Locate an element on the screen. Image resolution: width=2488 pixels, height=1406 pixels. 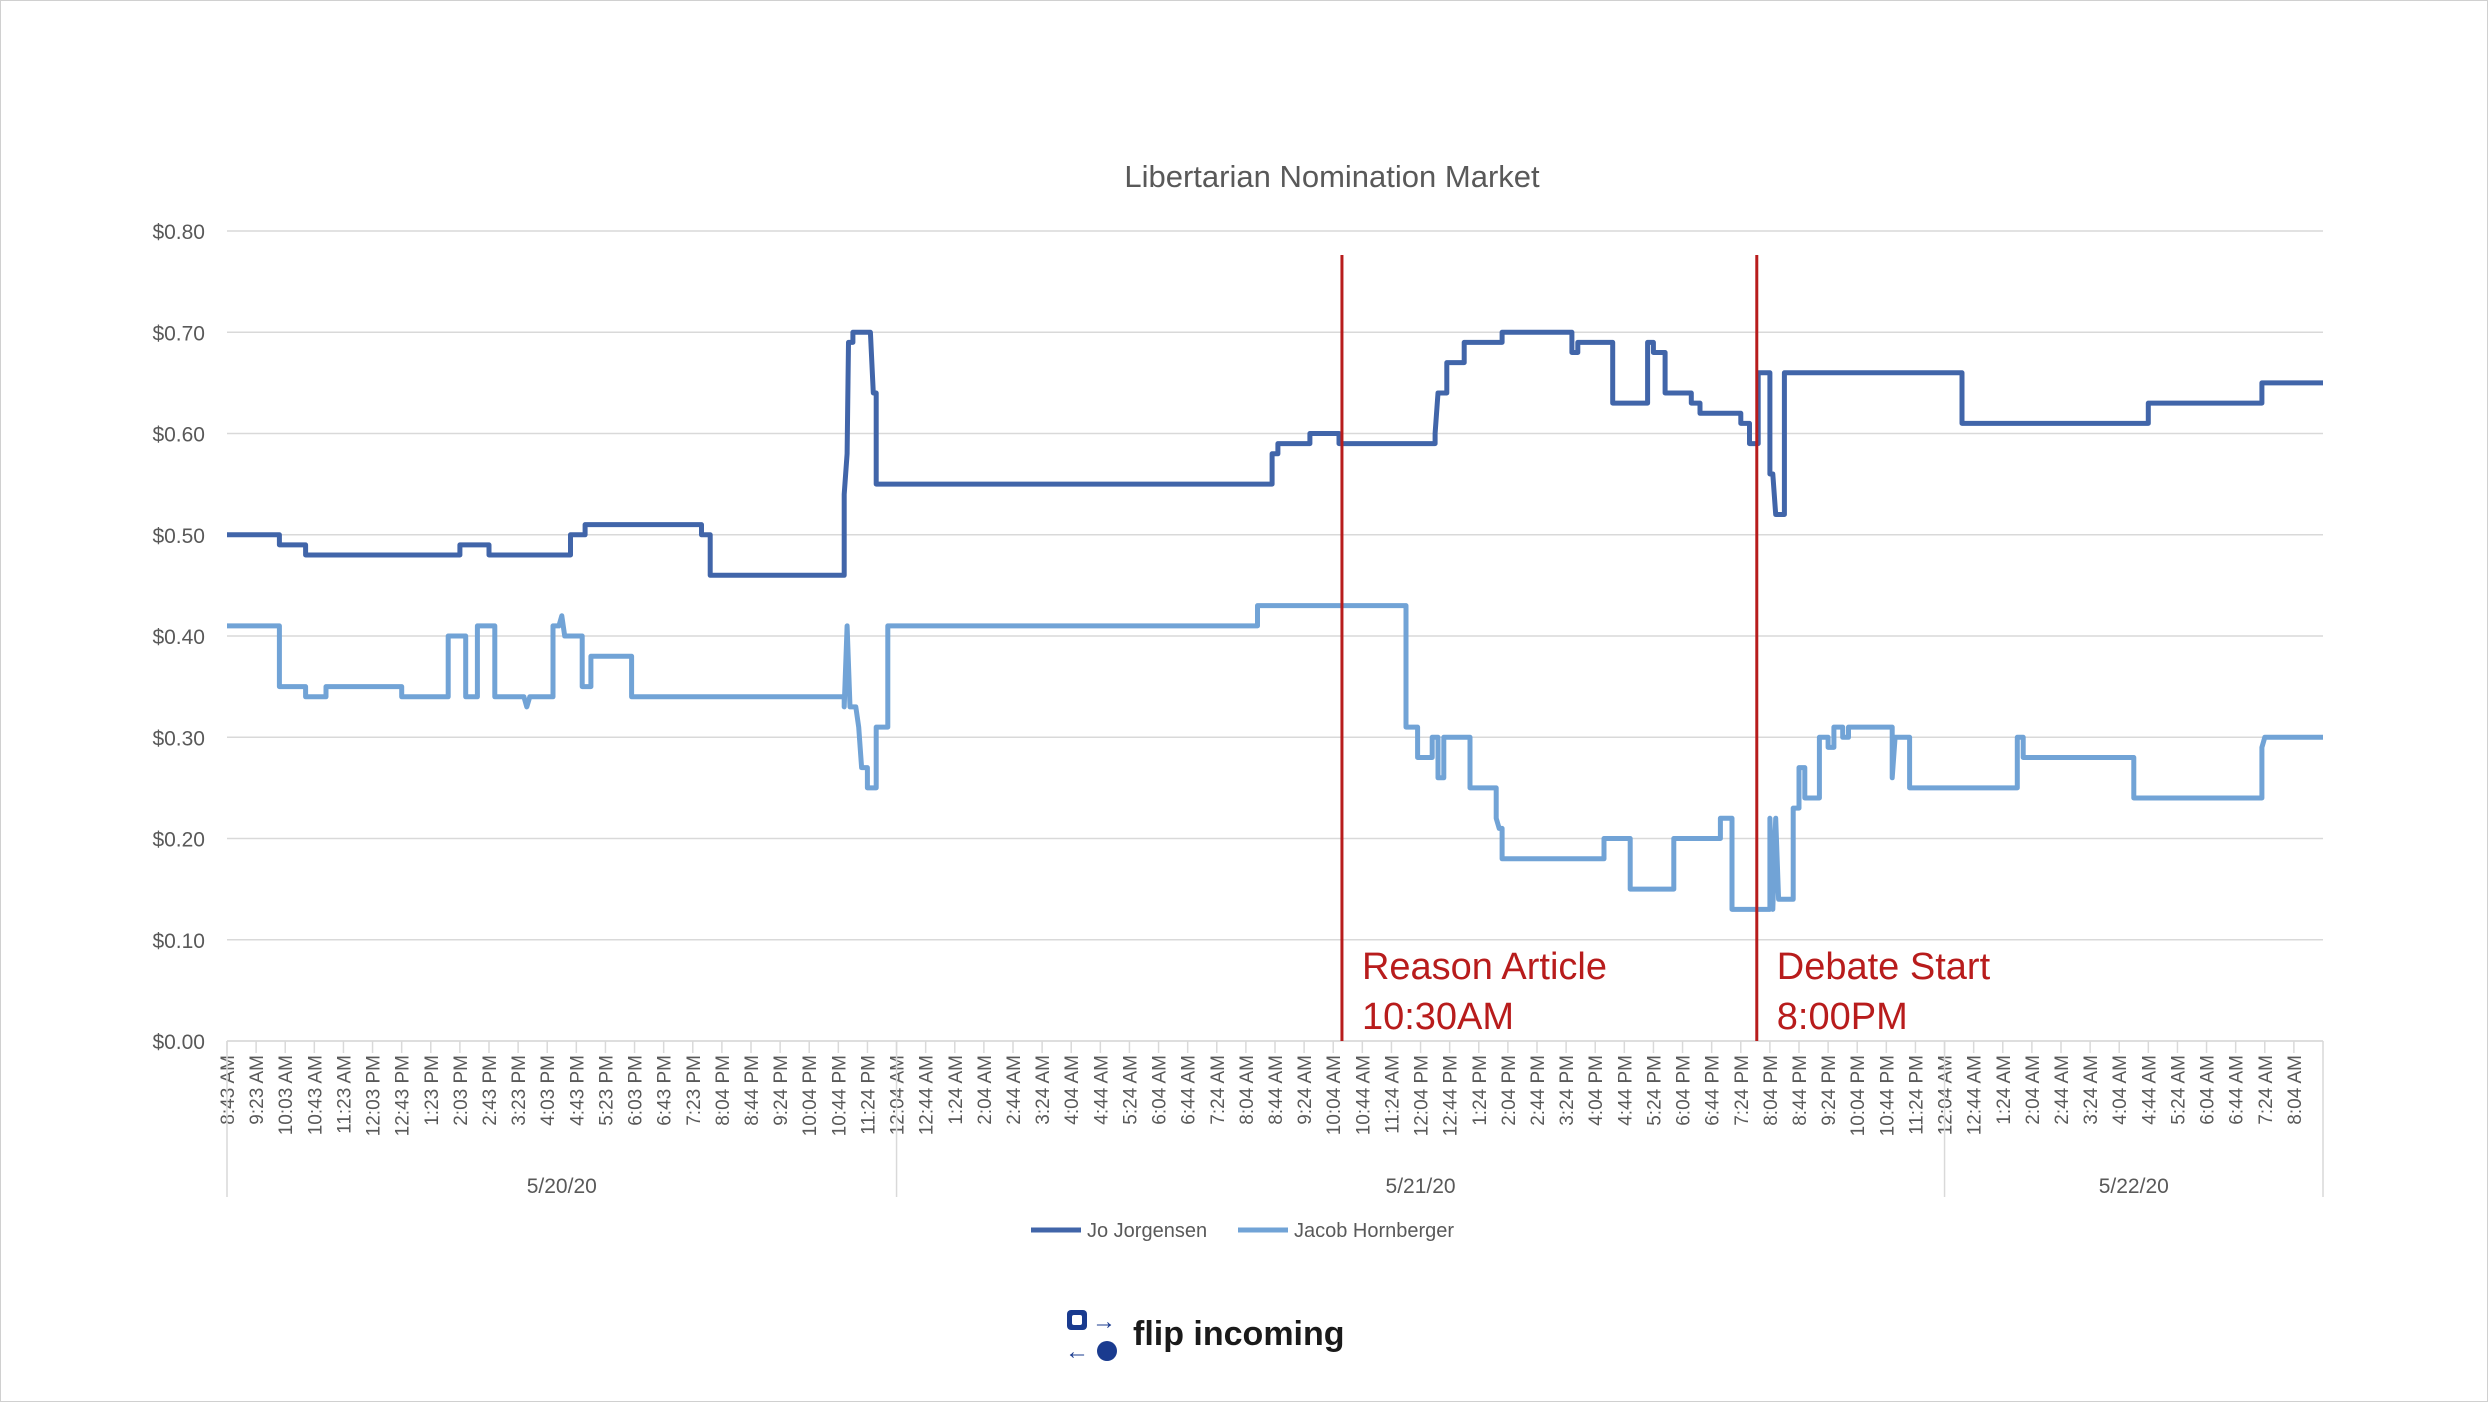
y-tick-label: $0.70 is located at coordinates (178, 333).